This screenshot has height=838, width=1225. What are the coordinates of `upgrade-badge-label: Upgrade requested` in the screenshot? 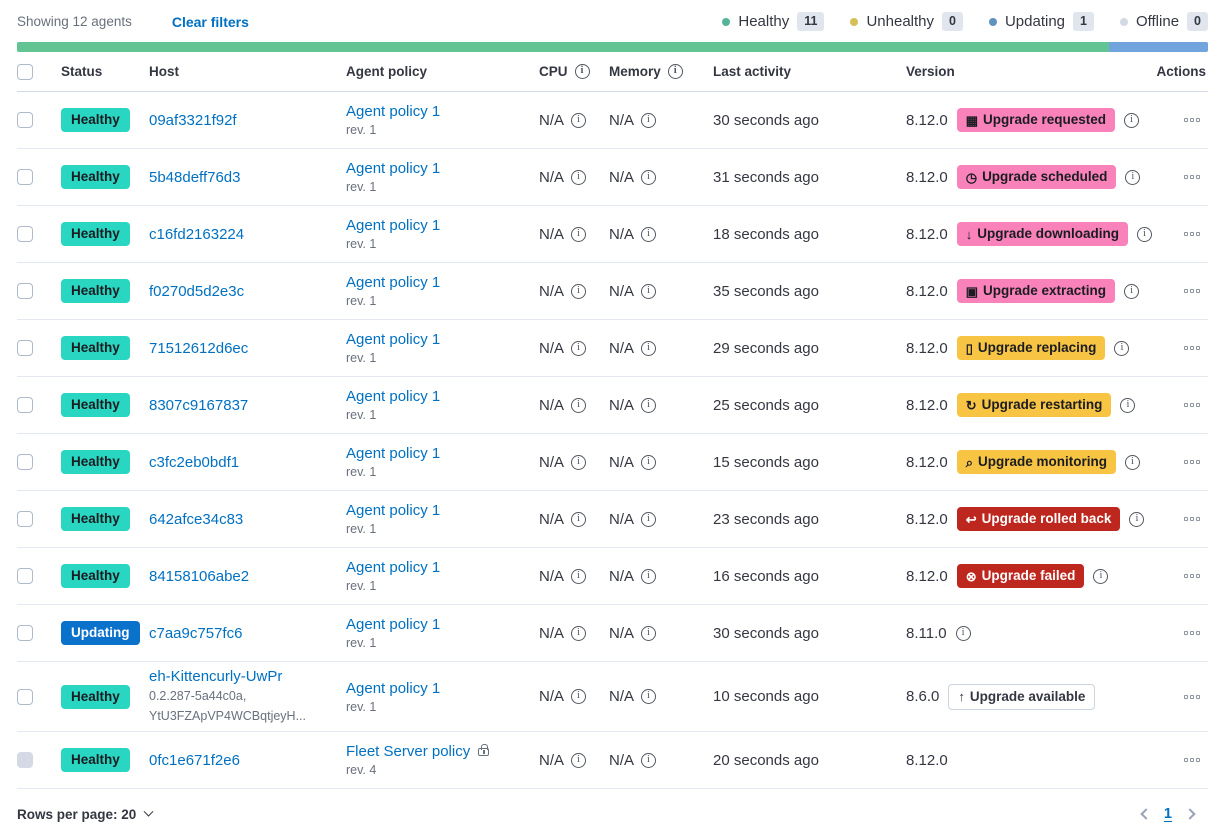 It's located at (1045, 119).